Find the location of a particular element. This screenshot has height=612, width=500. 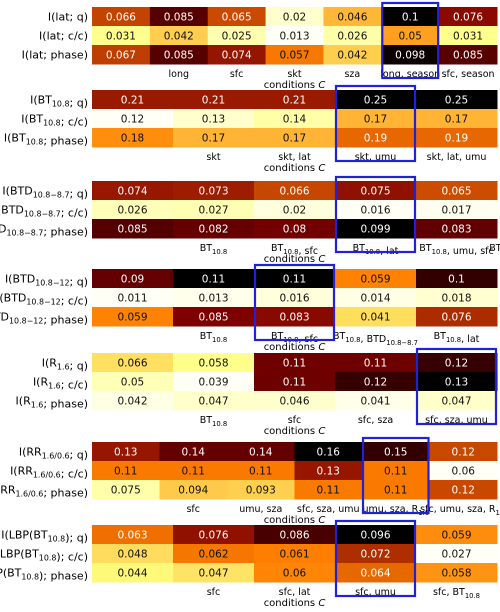

cell-value: 0.19 is located at coordinates (456, 139).